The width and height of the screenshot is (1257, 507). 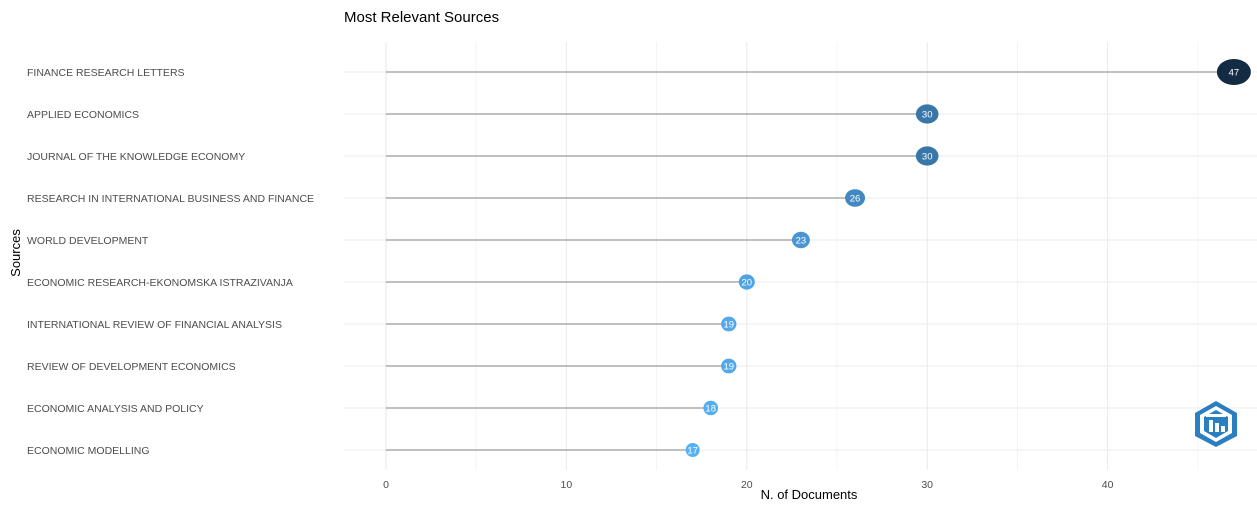 I want to click on bibliometrix-logo-icon, so click(x=1216, y=424).